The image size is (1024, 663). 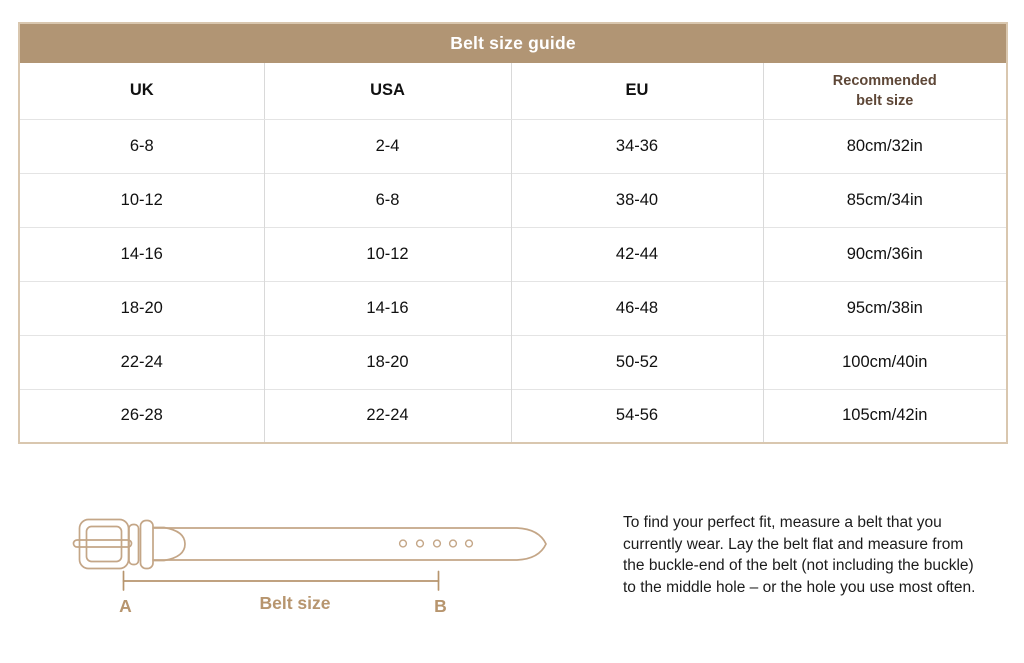 What do you see at coordinates (636, 415) in the screenshot?
I see `size-cell: 54-56` at bounding box center [636, 415].